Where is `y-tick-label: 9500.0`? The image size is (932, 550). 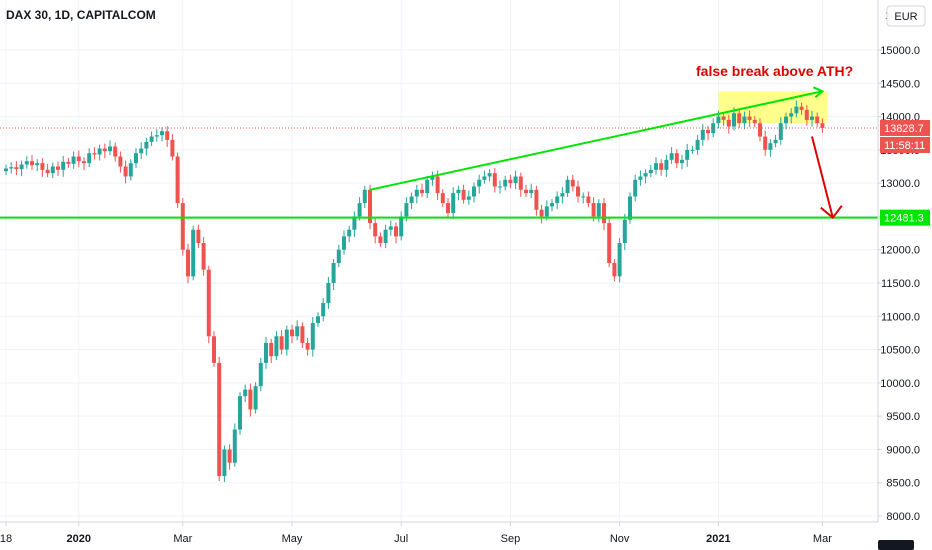 y-tick-label: 9500.0 is located at coordinates (903, 417).